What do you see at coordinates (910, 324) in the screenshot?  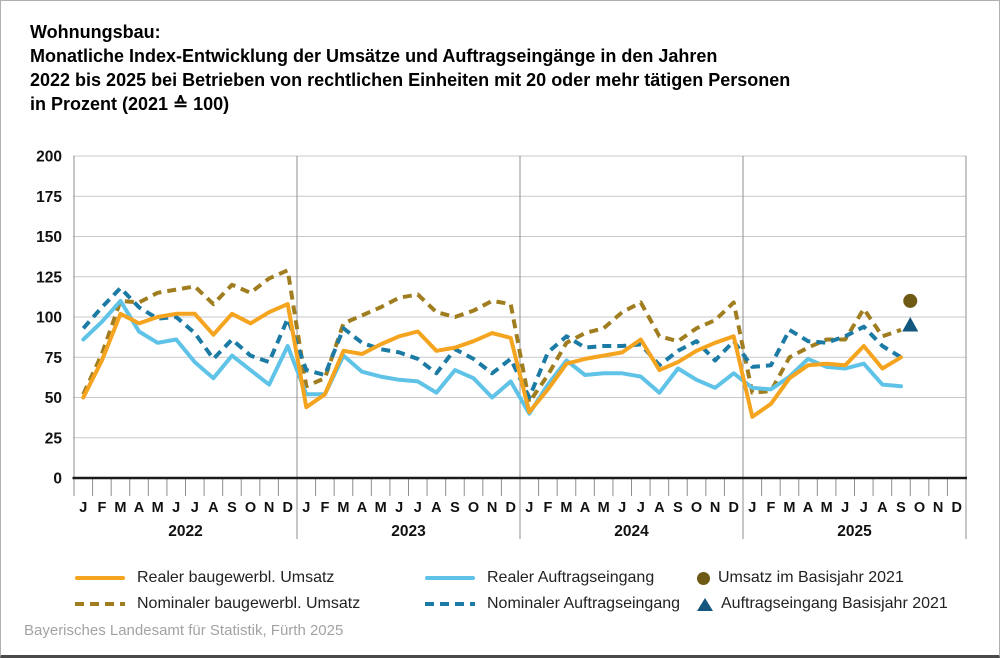 I see `basisjahr-auftragseingang-triangle` at bounding box center [910, 324].